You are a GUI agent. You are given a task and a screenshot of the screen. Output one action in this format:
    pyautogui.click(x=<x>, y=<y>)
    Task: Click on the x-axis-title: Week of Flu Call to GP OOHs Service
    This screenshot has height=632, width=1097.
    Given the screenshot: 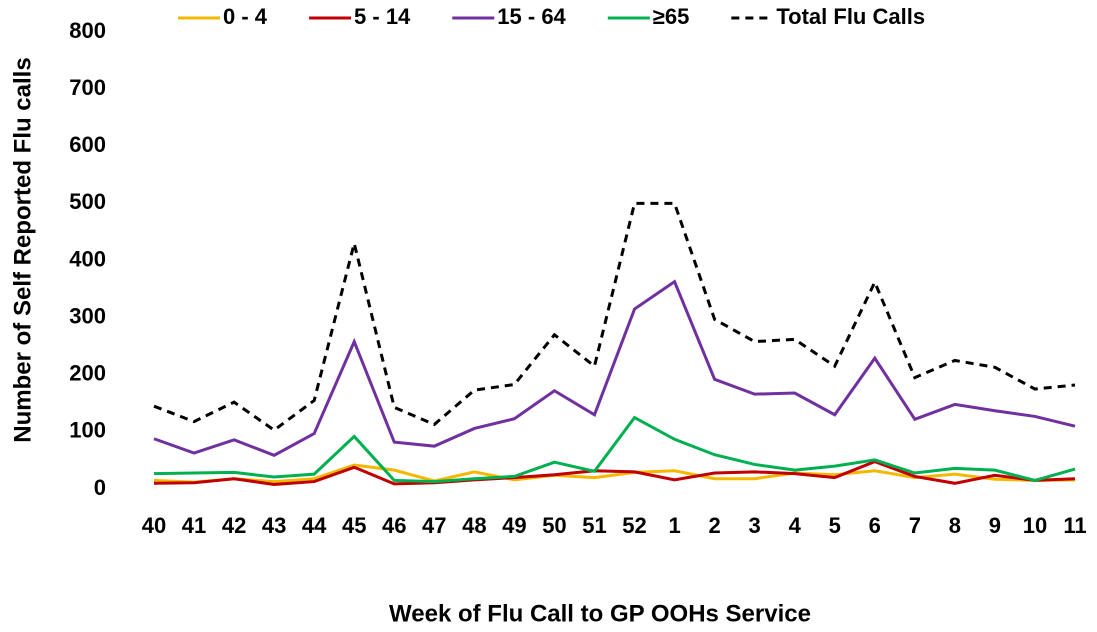 What is the action you would take?
    pyautogui.click(x=600, y=613)
    